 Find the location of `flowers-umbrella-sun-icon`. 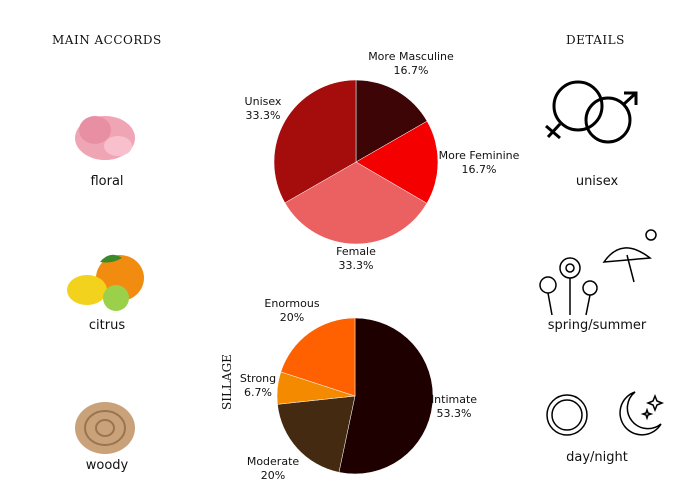

flowers-umbrella-sun-icon is located at coordinates (598, 272).